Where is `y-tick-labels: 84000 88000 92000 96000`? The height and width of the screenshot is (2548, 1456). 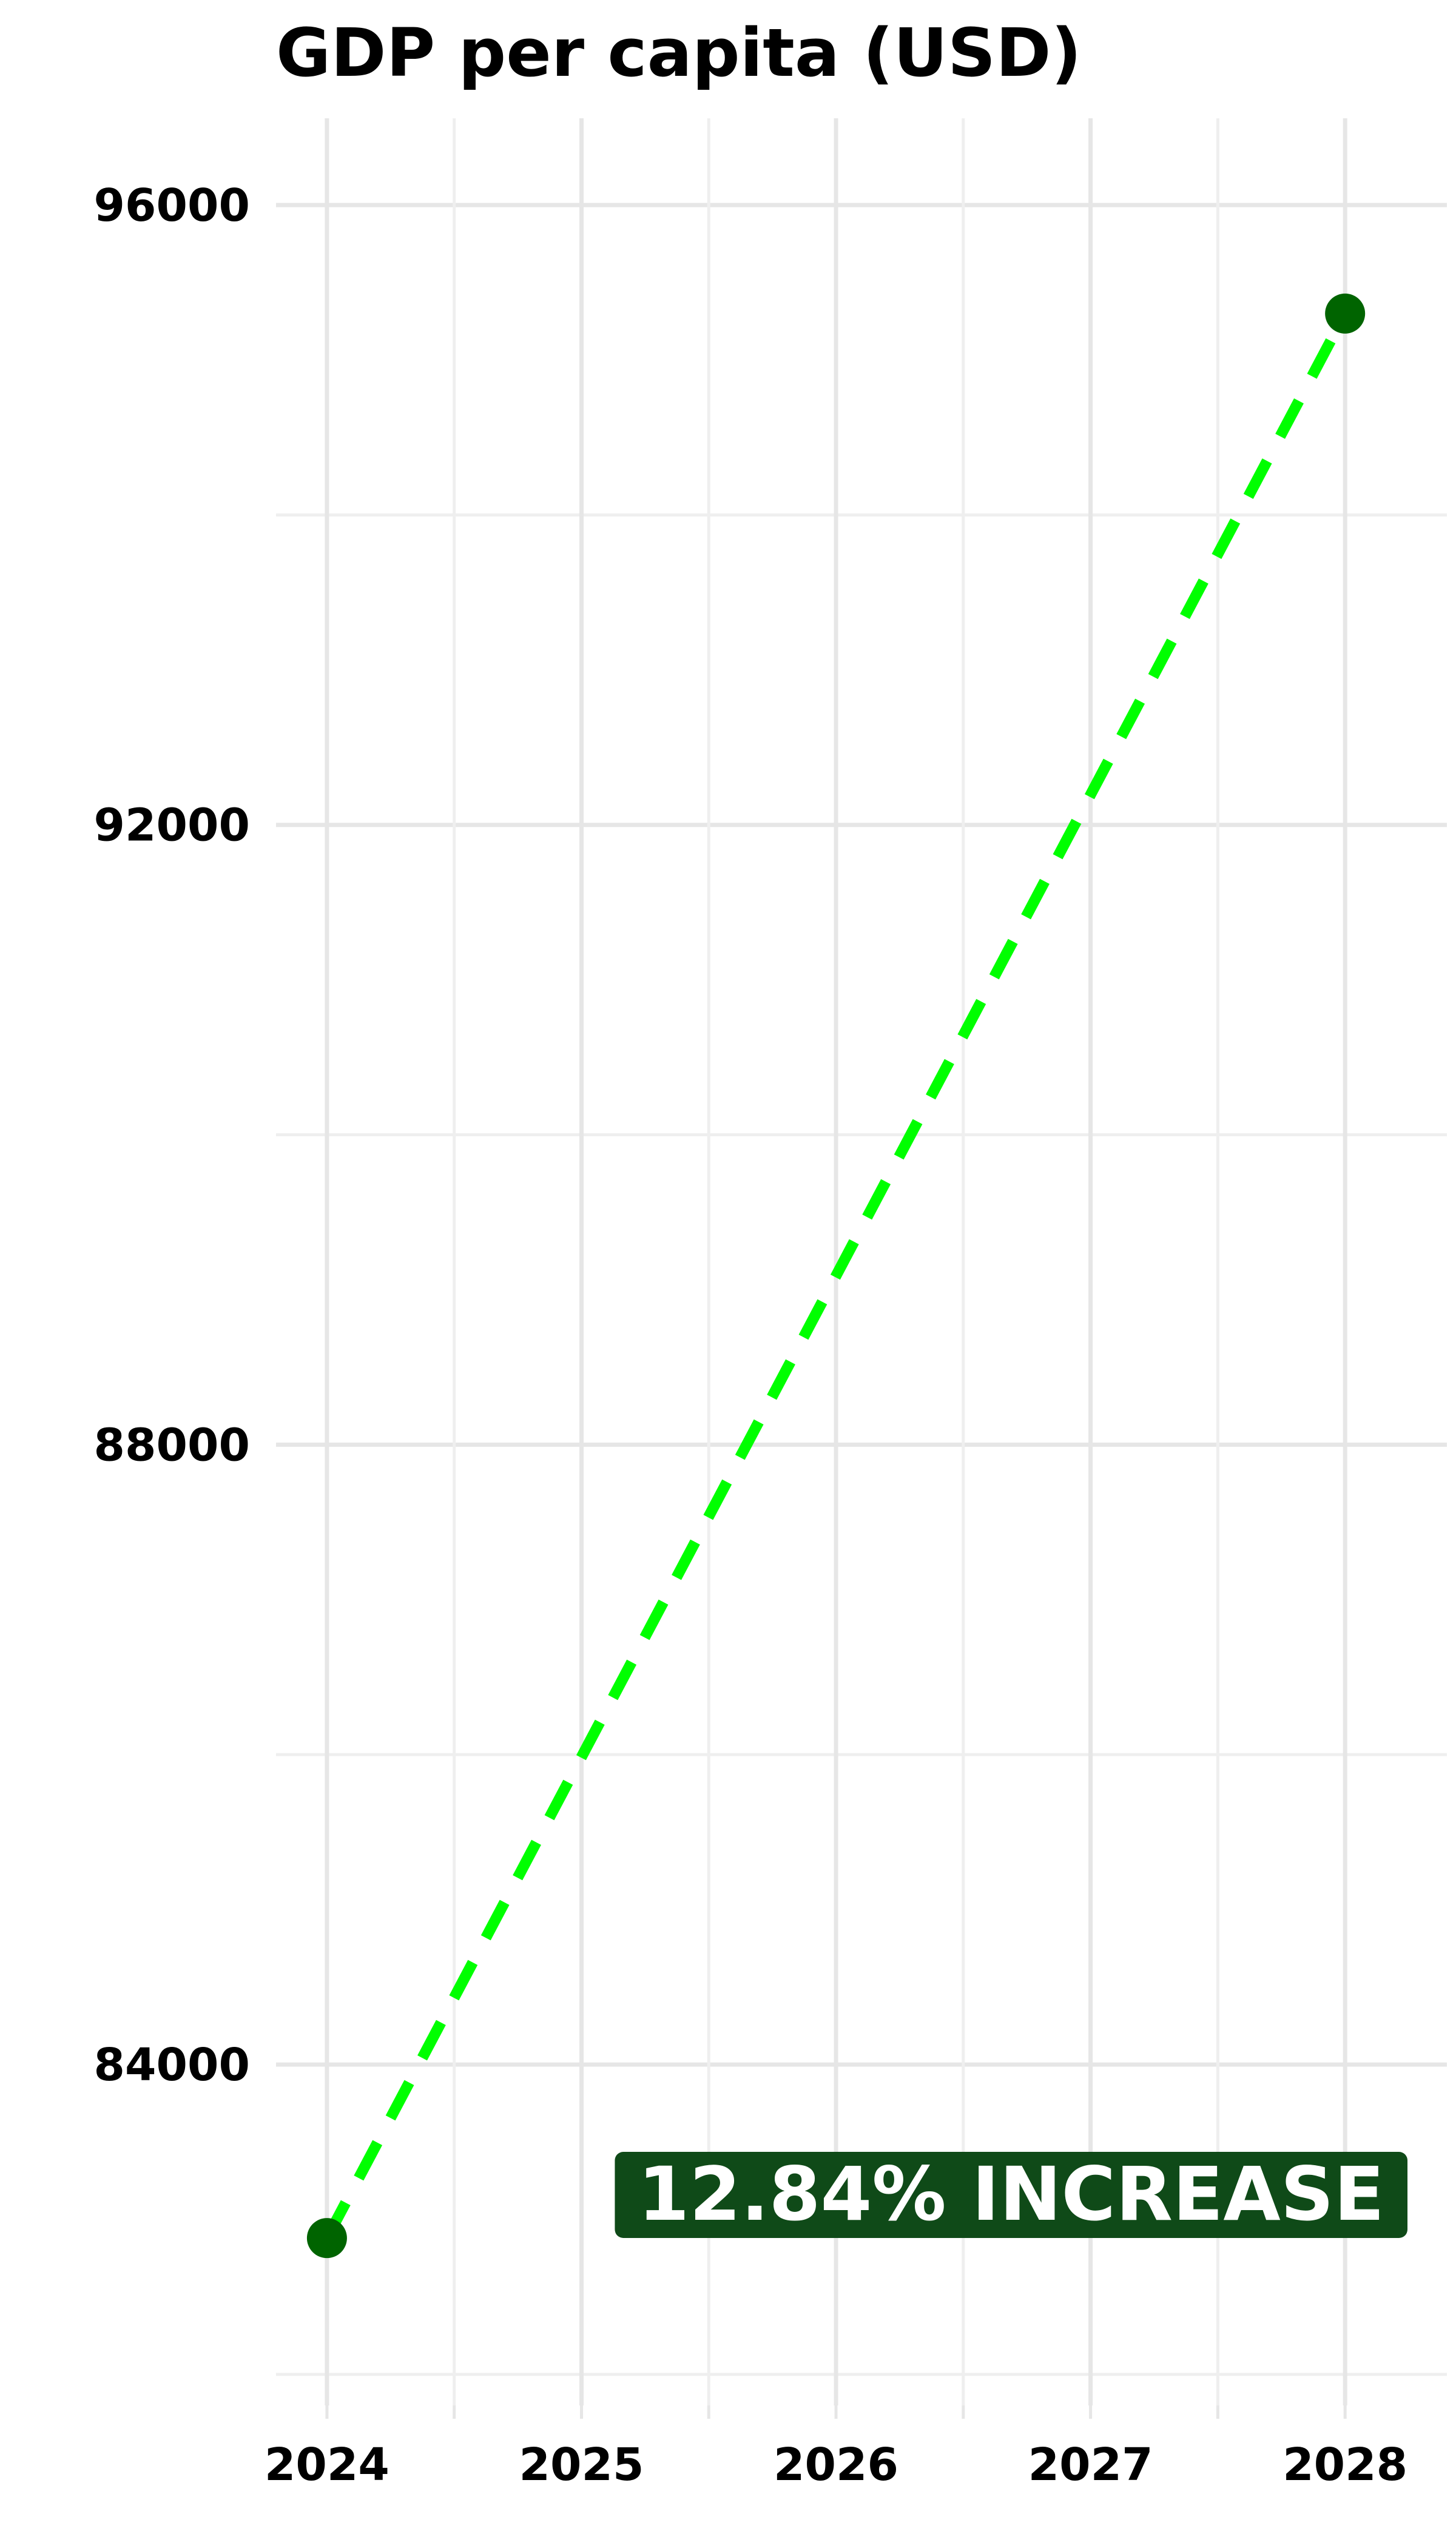 y-tick-labels: 84000 88000 92000 96000 is located at coordinates (172, 1135).